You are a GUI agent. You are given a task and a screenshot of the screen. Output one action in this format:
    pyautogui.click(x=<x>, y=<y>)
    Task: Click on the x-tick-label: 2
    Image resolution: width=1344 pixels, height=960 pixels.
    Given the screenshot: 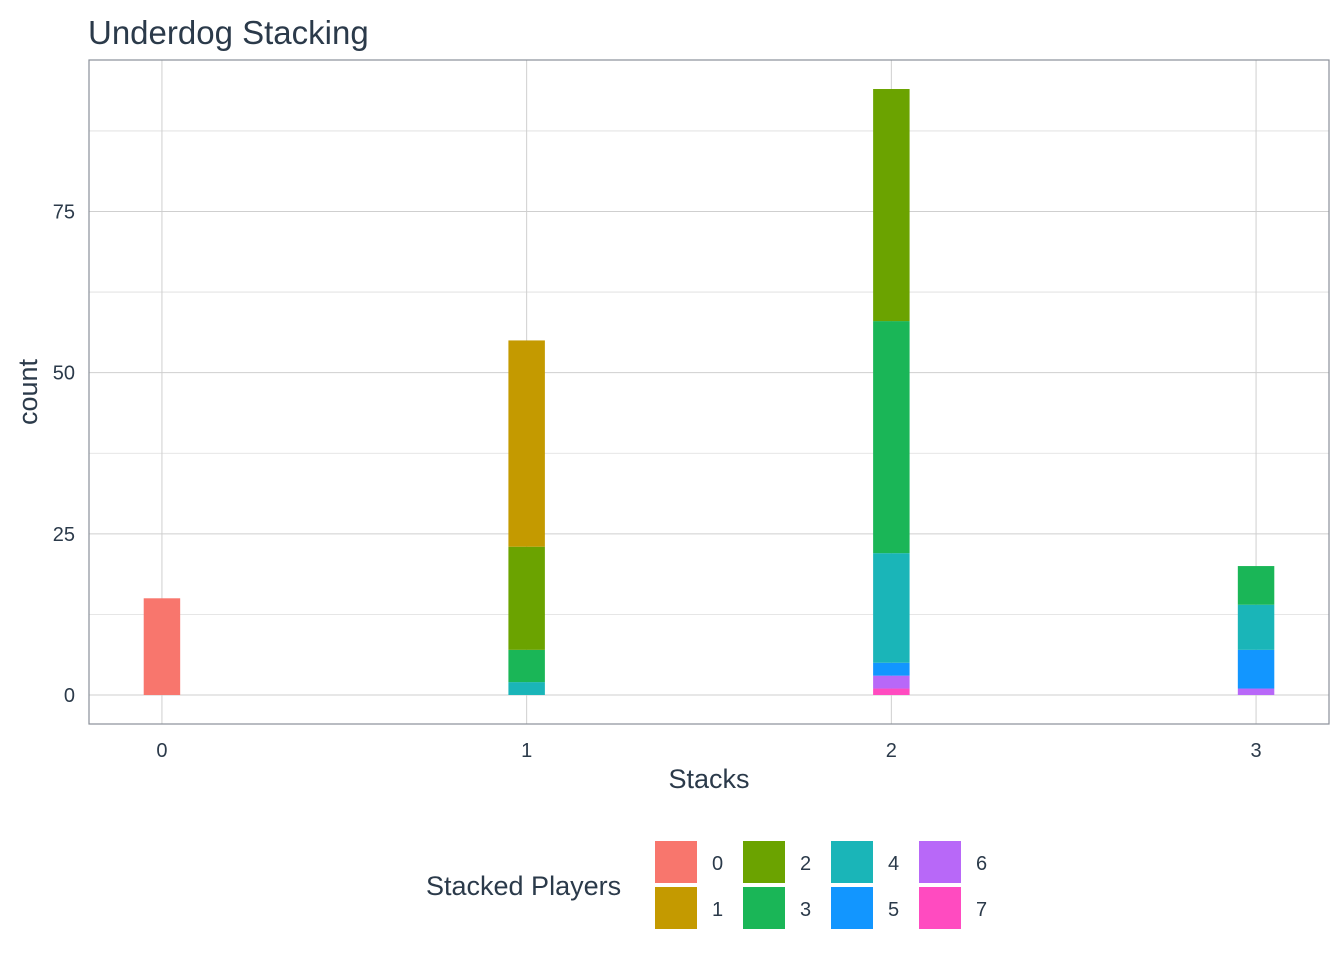 What is the action you would take?
    pyautogui.click(x=891, y=751)
    